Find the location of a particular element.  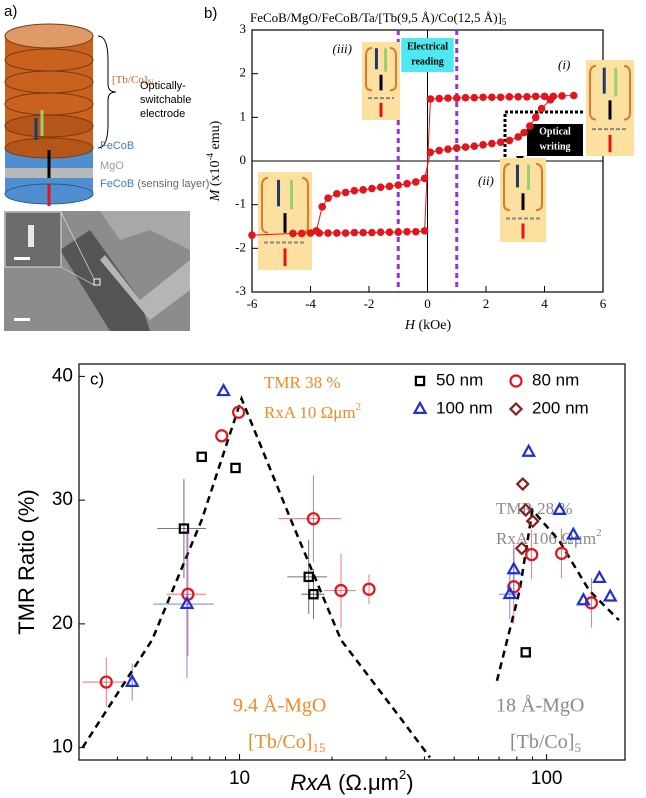

text: (Ω.μm is located at coordinates (368, 782).